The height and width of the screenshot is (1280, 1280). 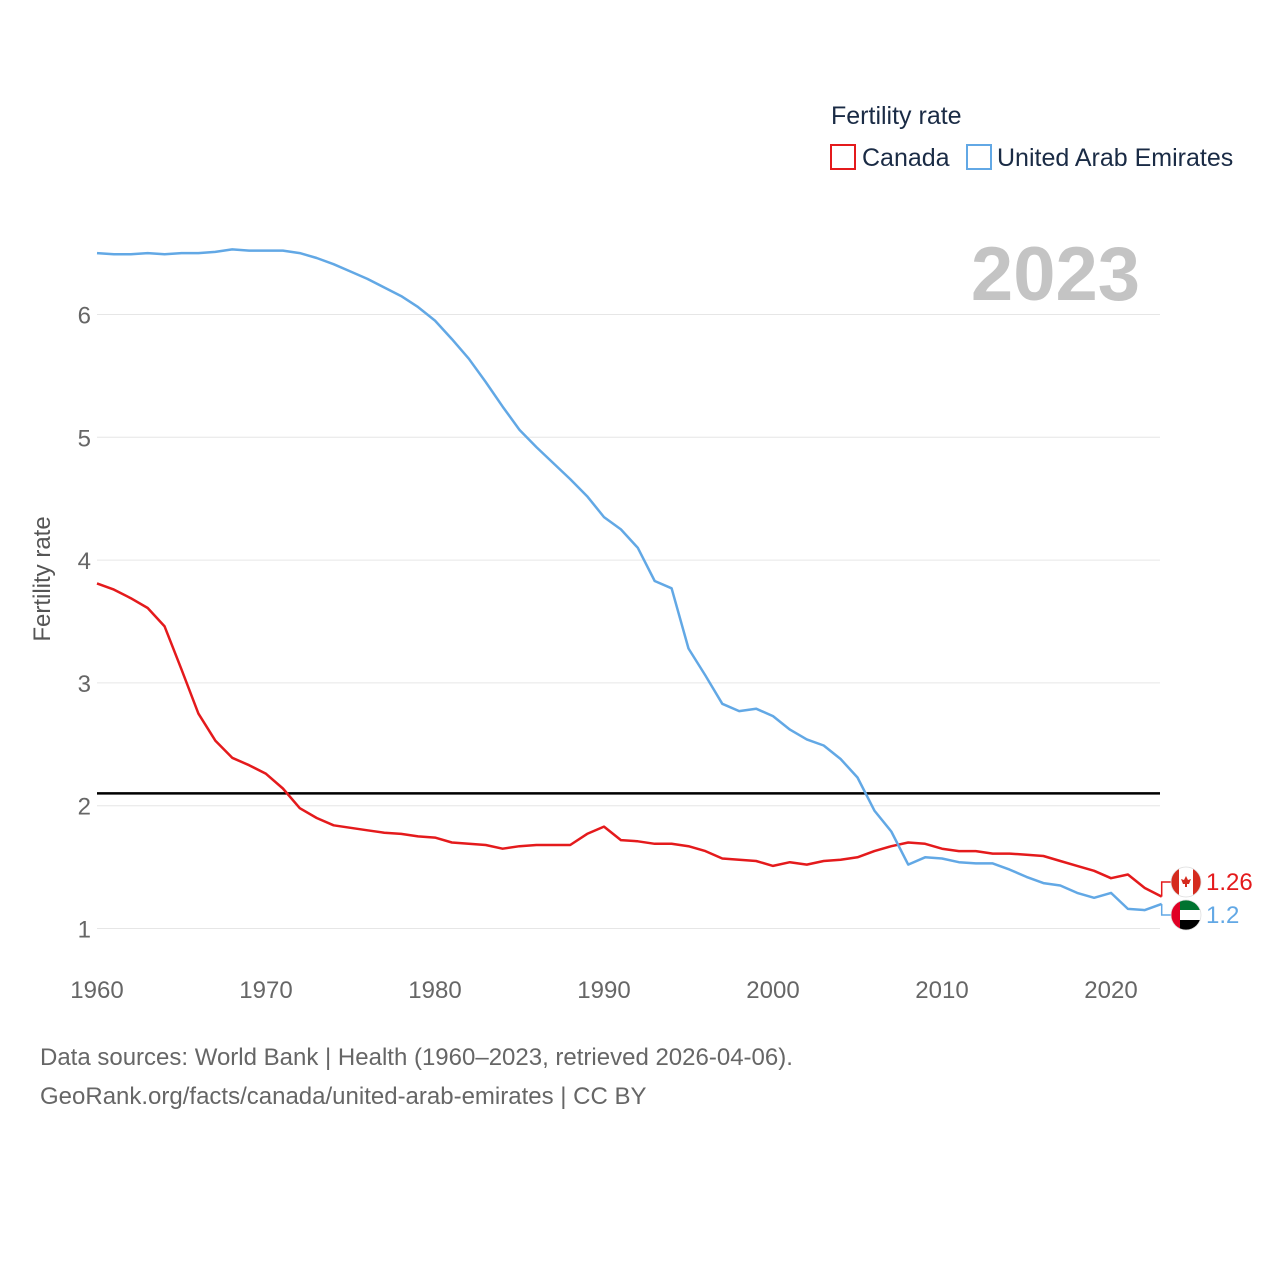 What do you see at coordinates (979, 157) in the screenshot?
I see `legend-swatch-uae` at bounding box center [979, 157].